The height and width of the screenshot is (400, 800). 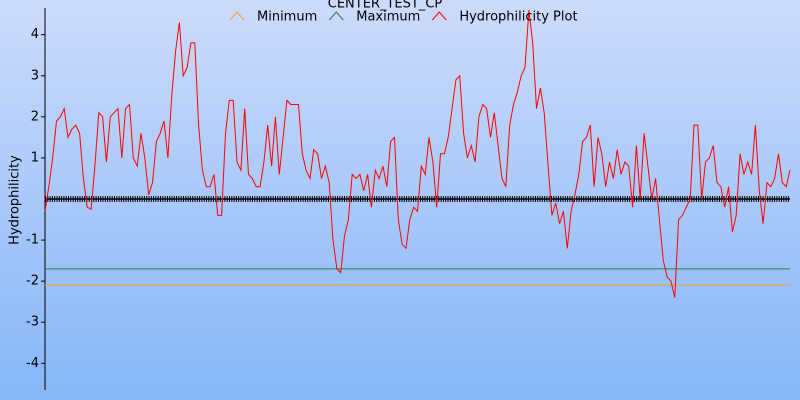 What do you see at coordinates (287, 17) in the screenshot?
I see `legend-label: Minimum` at bounding box center [287, 17].